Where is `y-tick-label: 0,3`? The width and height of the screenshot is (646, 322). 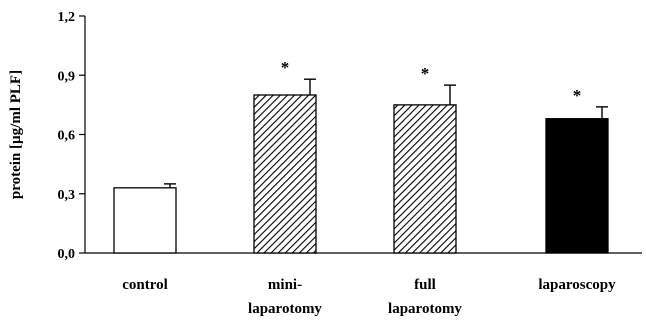
y-tick-label: 0,3 is located at coordinates (67, 195).